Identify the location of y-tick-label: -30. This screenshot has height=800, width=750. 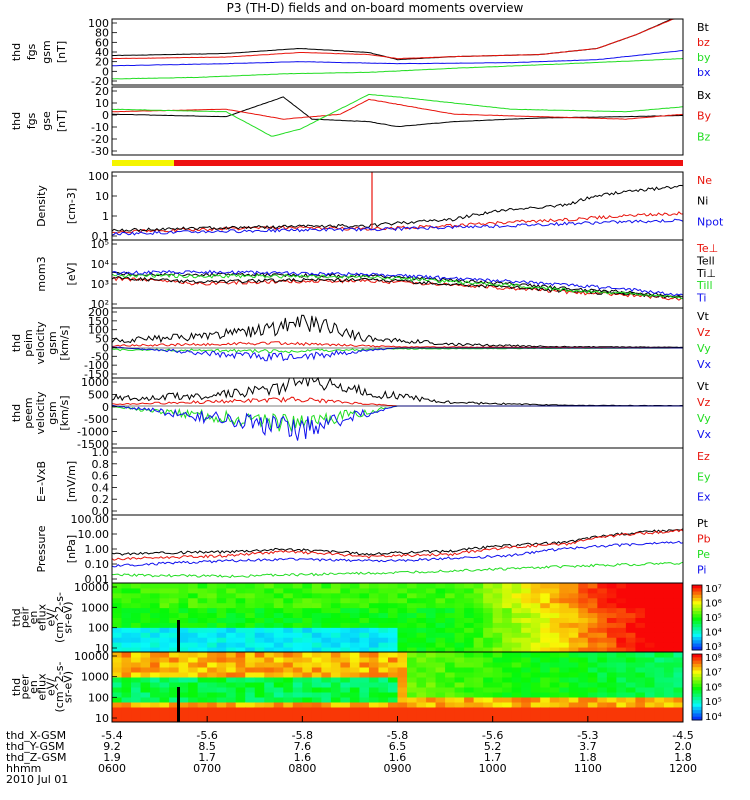
(100, 151).